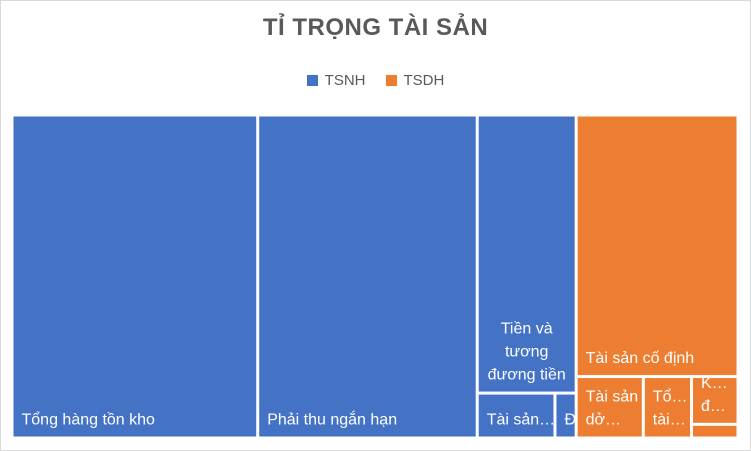 The height and width of the screenshot is (451, 751). I want to click on chart-legend: TSNH TSDH, so click(375, 80).